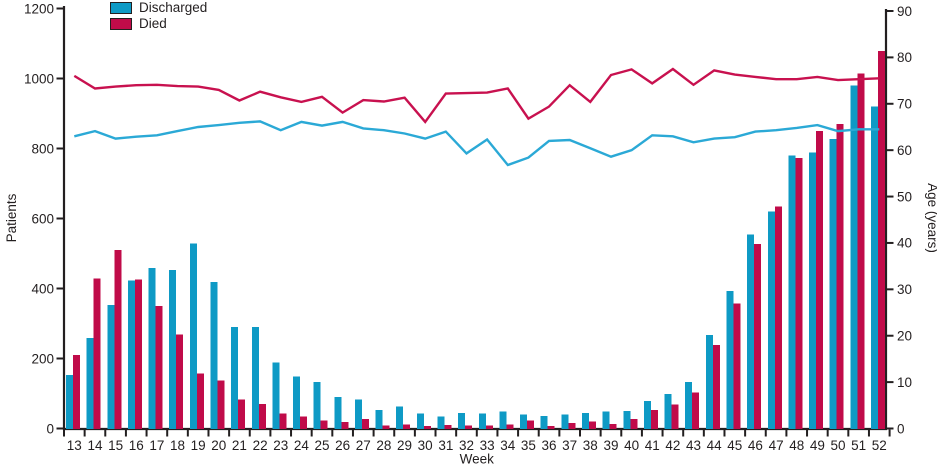 The image size is (937, 469). I want to click on svg-text: 34, so click(508, 445).